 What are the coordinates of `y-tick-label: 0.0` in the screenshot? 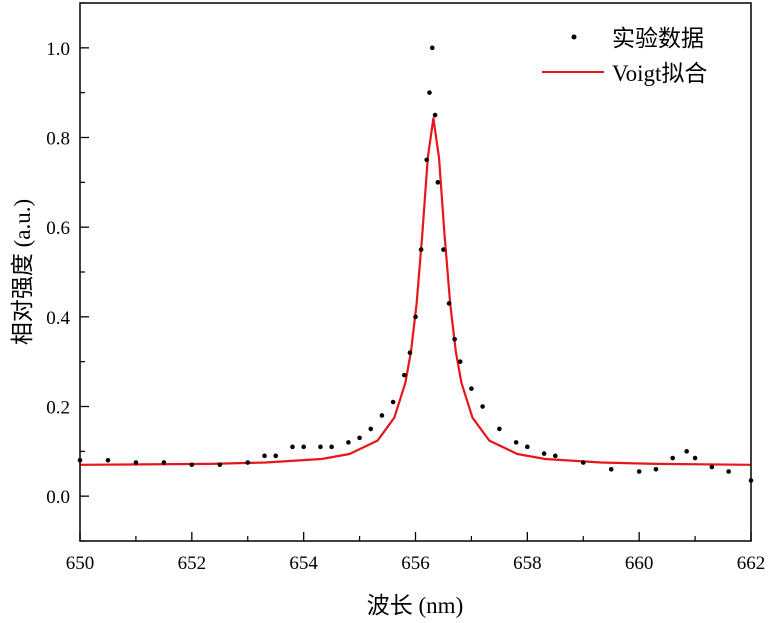 It's located at (58, 497).